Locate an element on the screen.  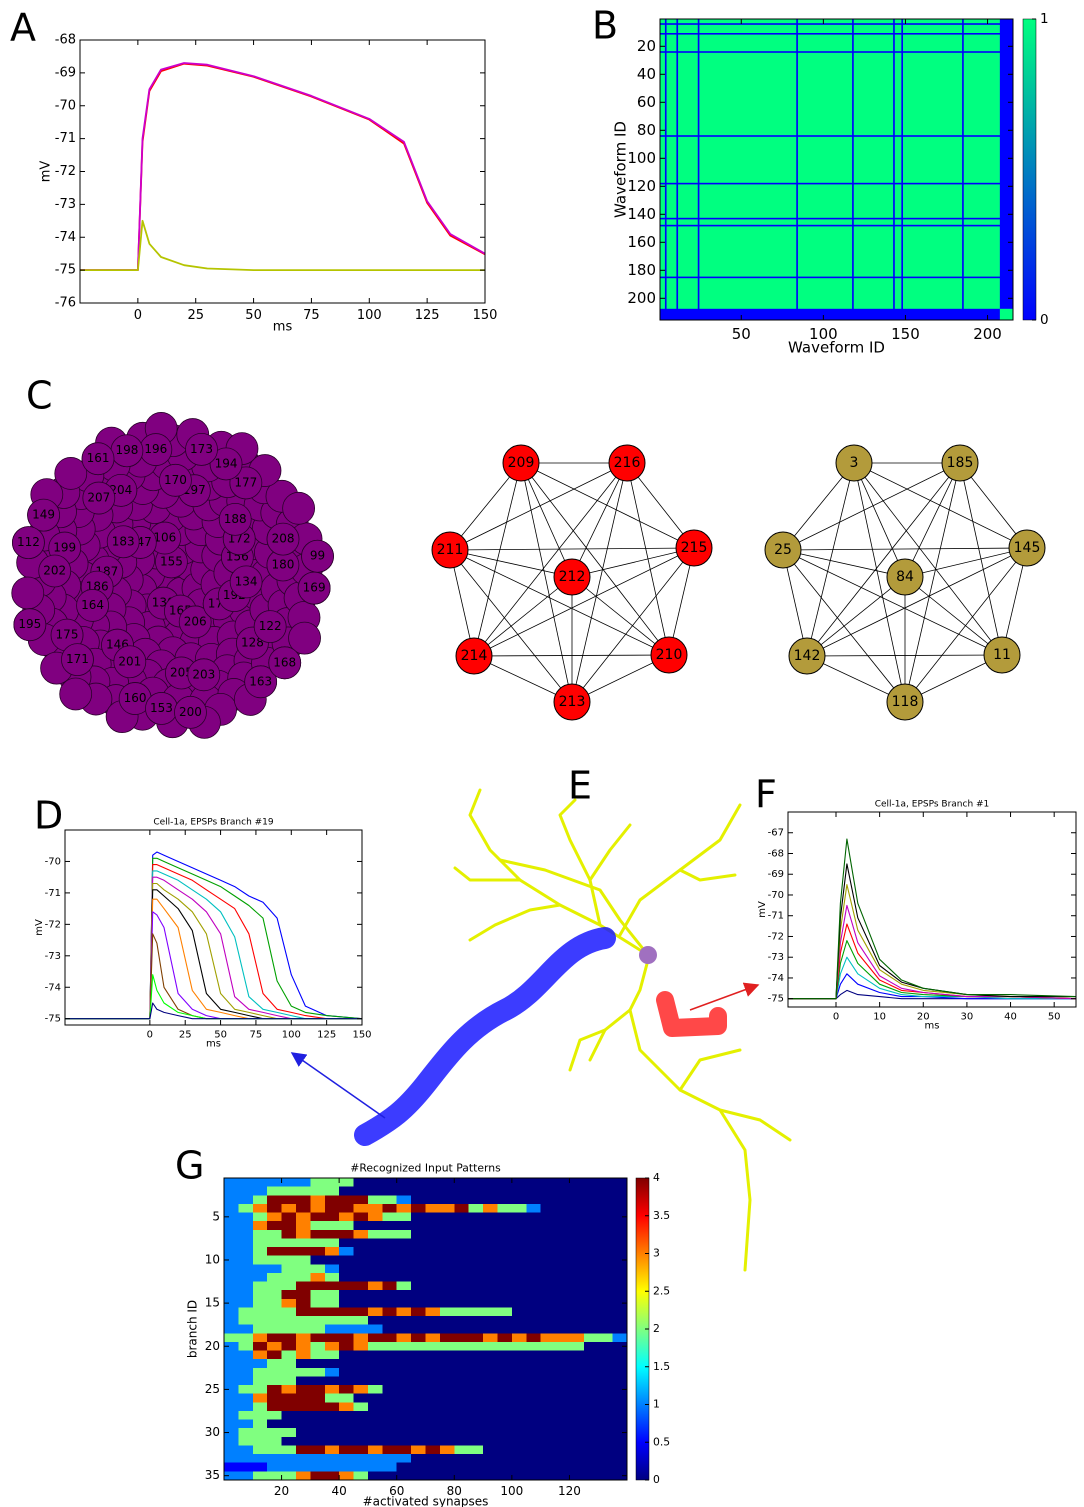
colorbar-tick-label: 4 is located at coordinates (656, 1177).